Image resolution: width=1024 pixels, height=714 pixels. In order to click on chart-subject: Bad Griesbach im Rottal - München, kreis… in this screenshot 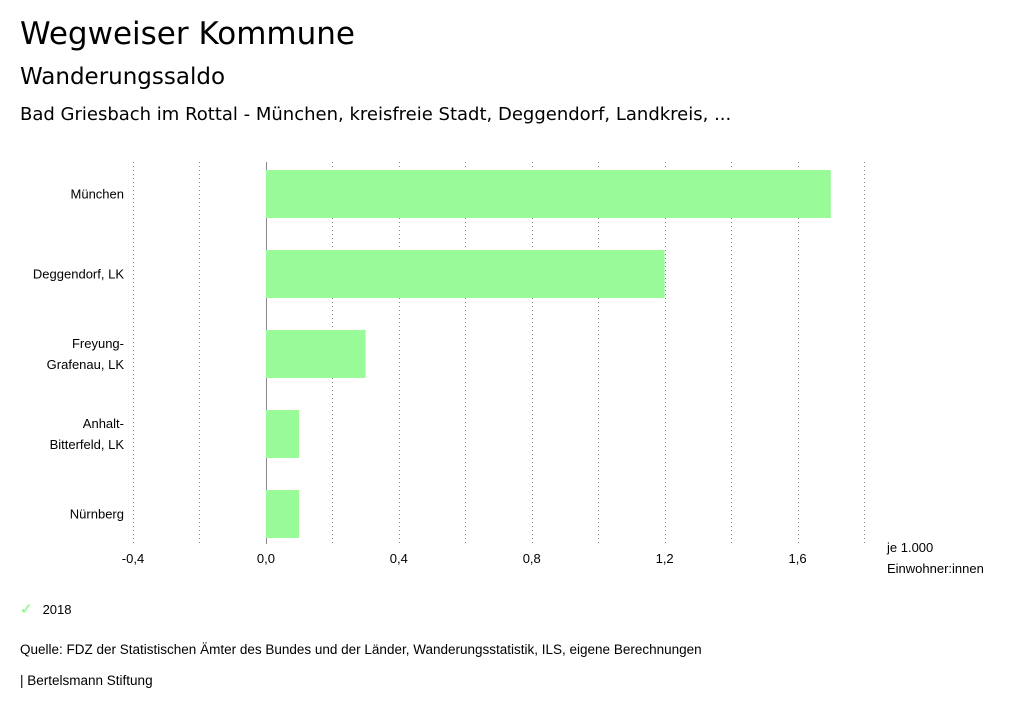, I will do `click(376, 114)`.